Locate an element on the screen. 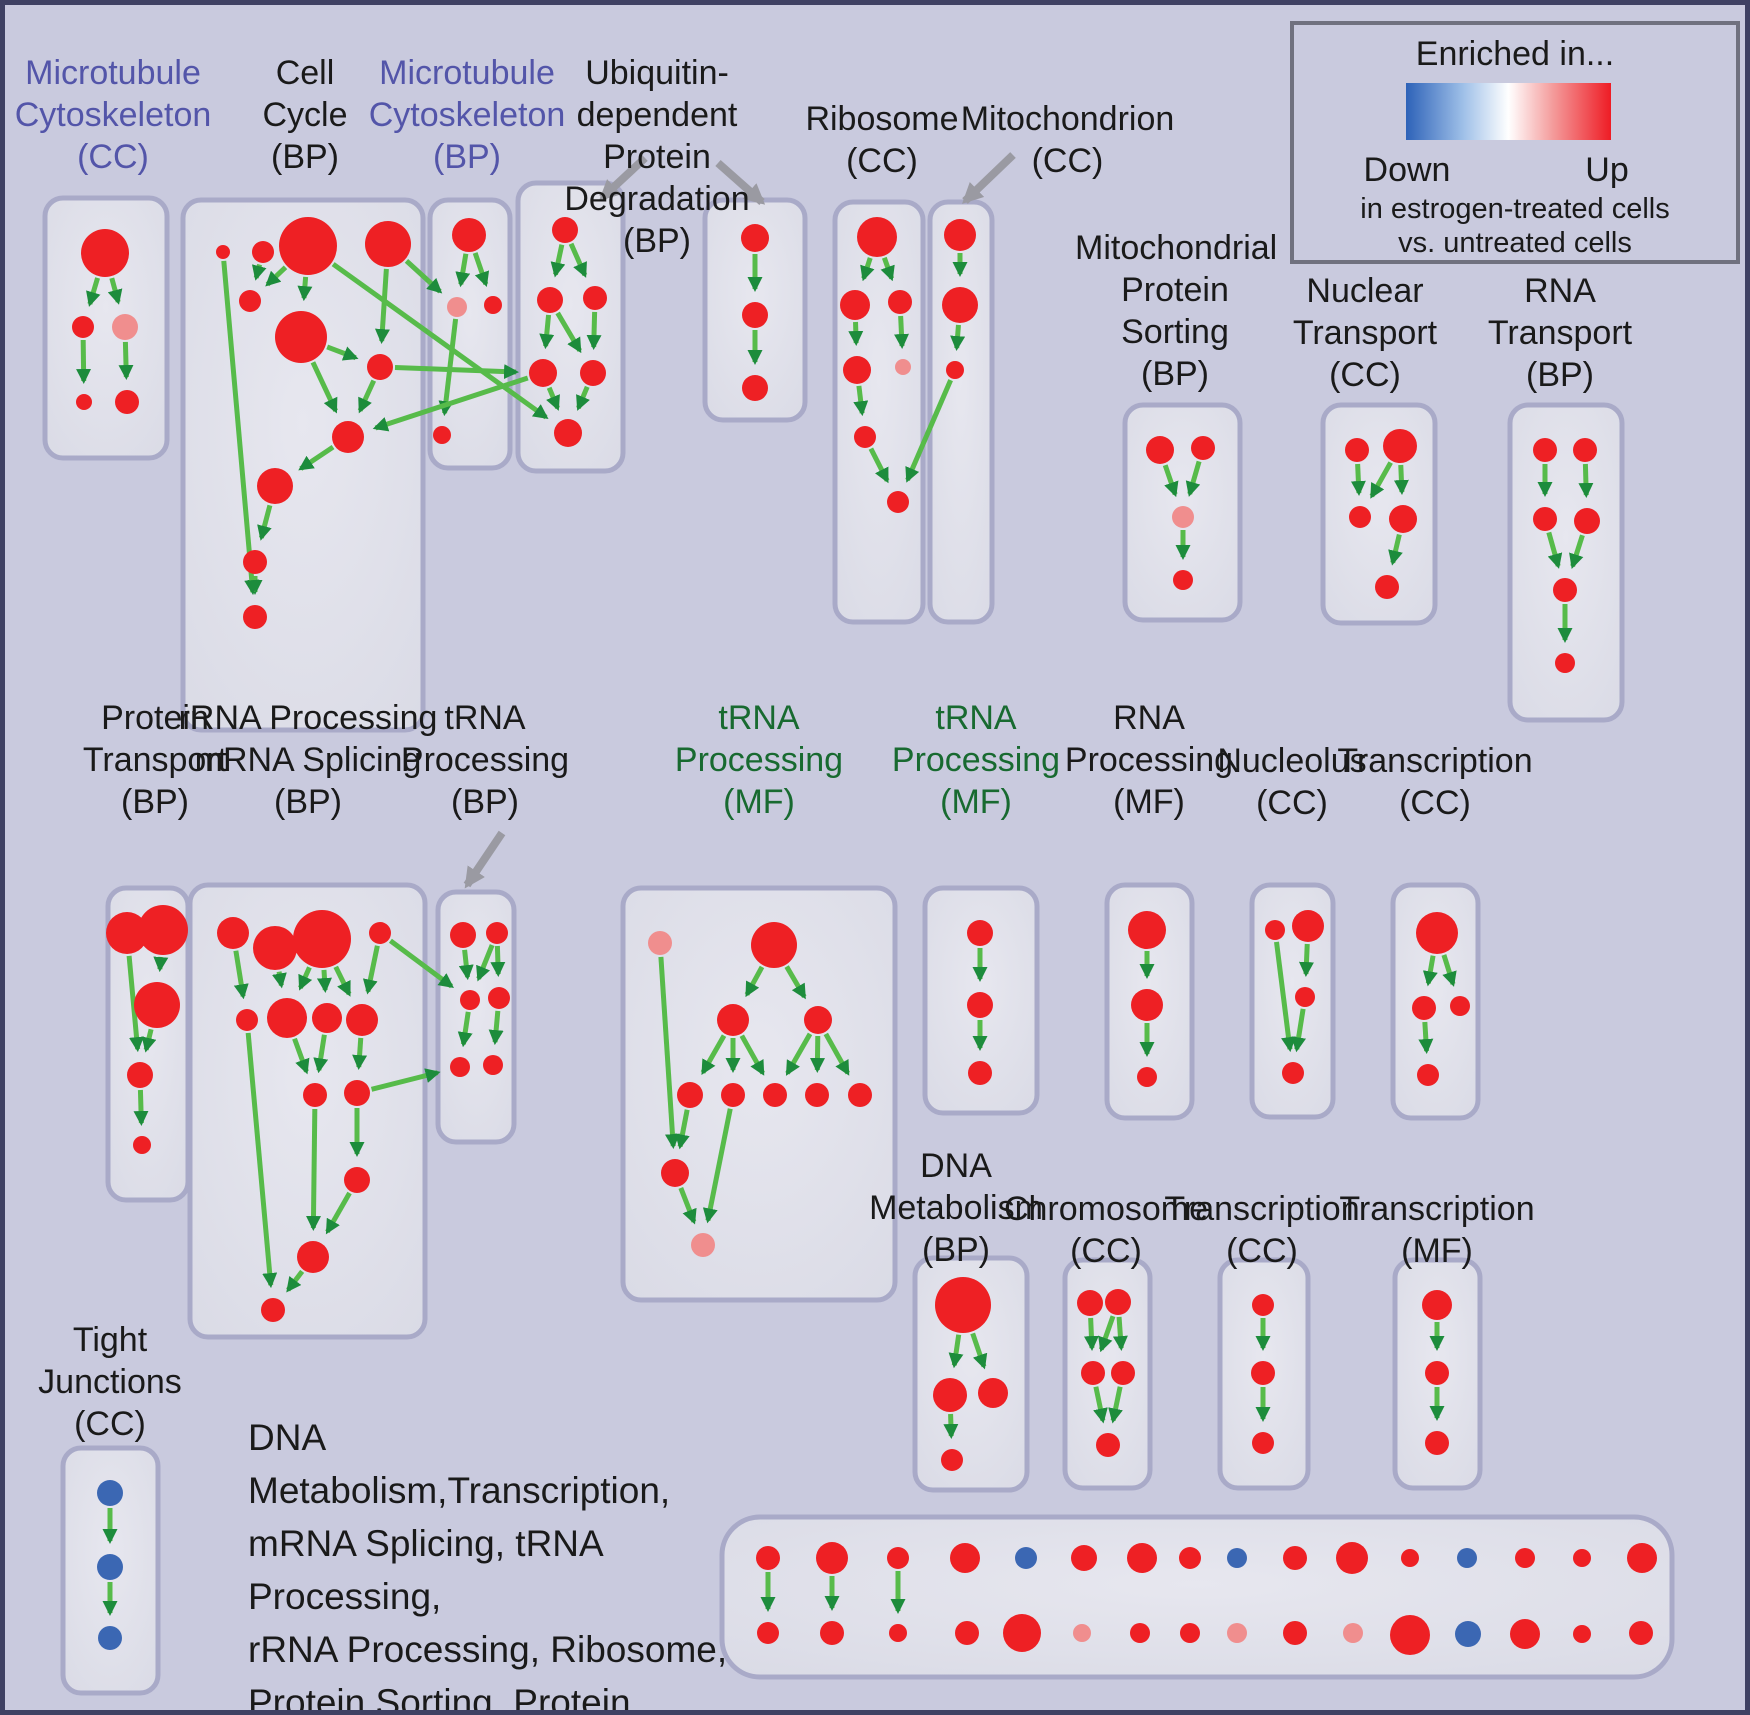  cluster-label-trna-processing-bp: tRNA Processing (BP) is located at coordinates (485, 760).